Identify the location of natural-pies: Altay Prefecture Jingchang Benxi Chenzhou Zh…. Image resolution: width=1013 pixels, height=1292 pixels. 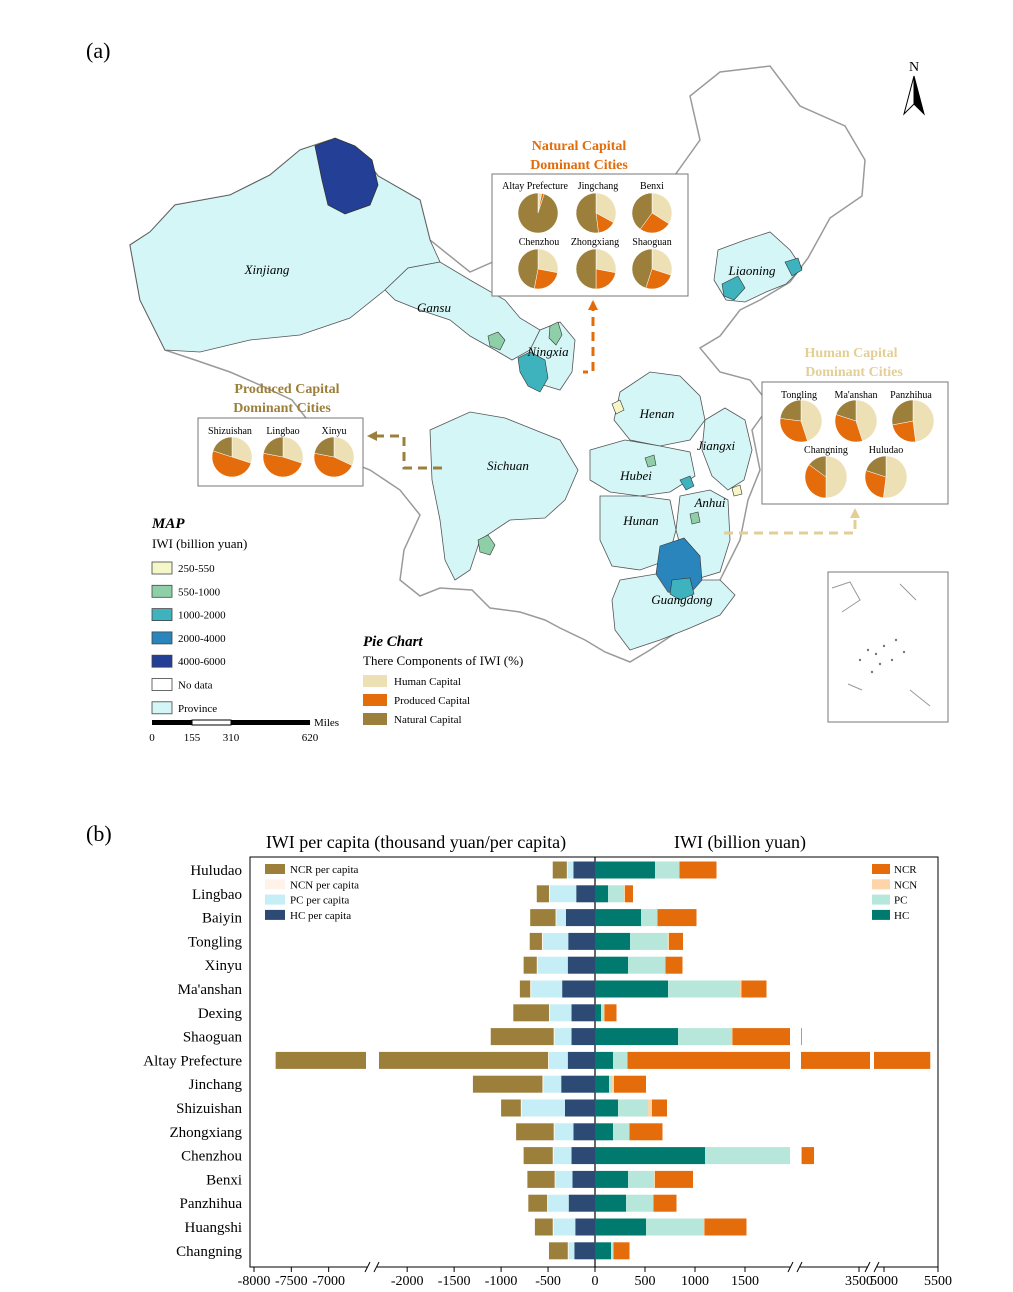
(587, 235).